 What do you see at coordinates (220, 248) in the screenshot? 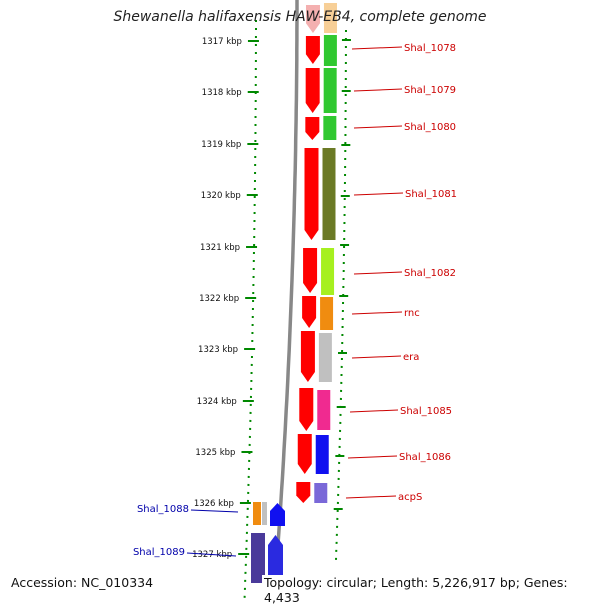
I see `scale-tick-label: 1321 kbp` at bounding box center [220, 248].